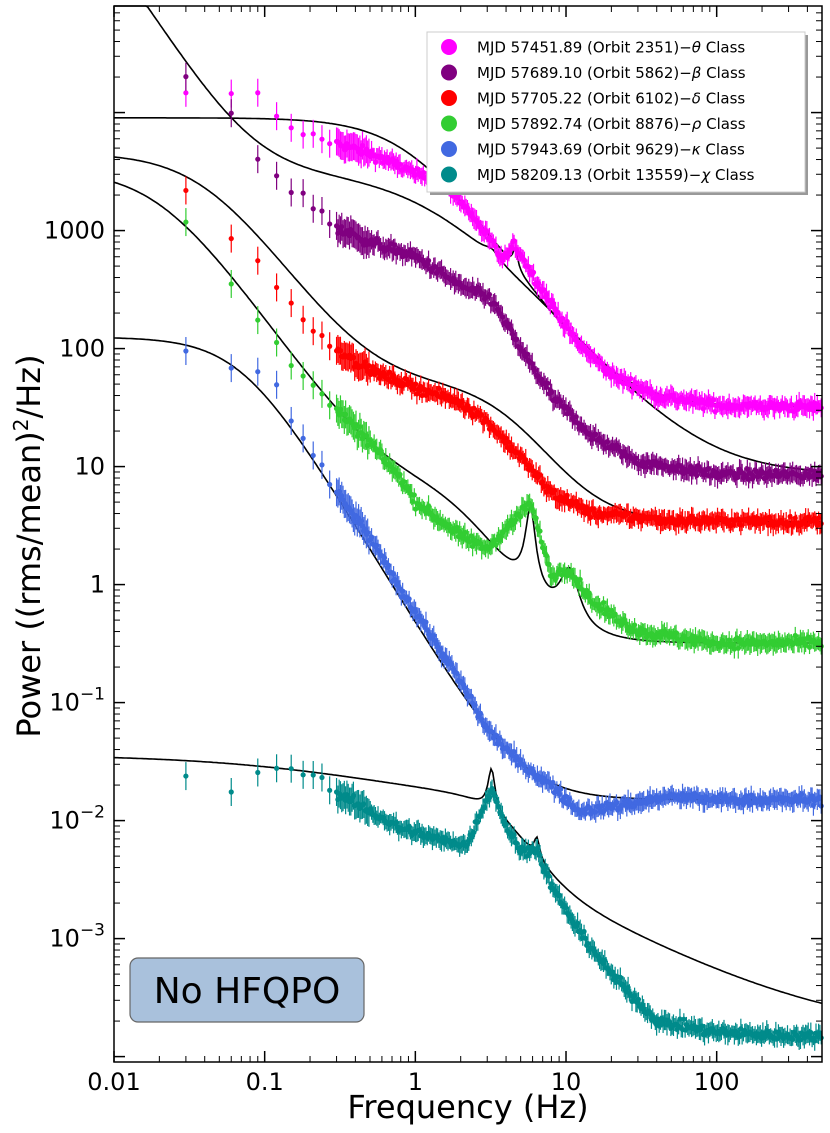 This screenshot has height=1133, width=830. Describe the element at coordinates (717, 1082) in the screenshot. I see `x-tick-label: 100` at that location.